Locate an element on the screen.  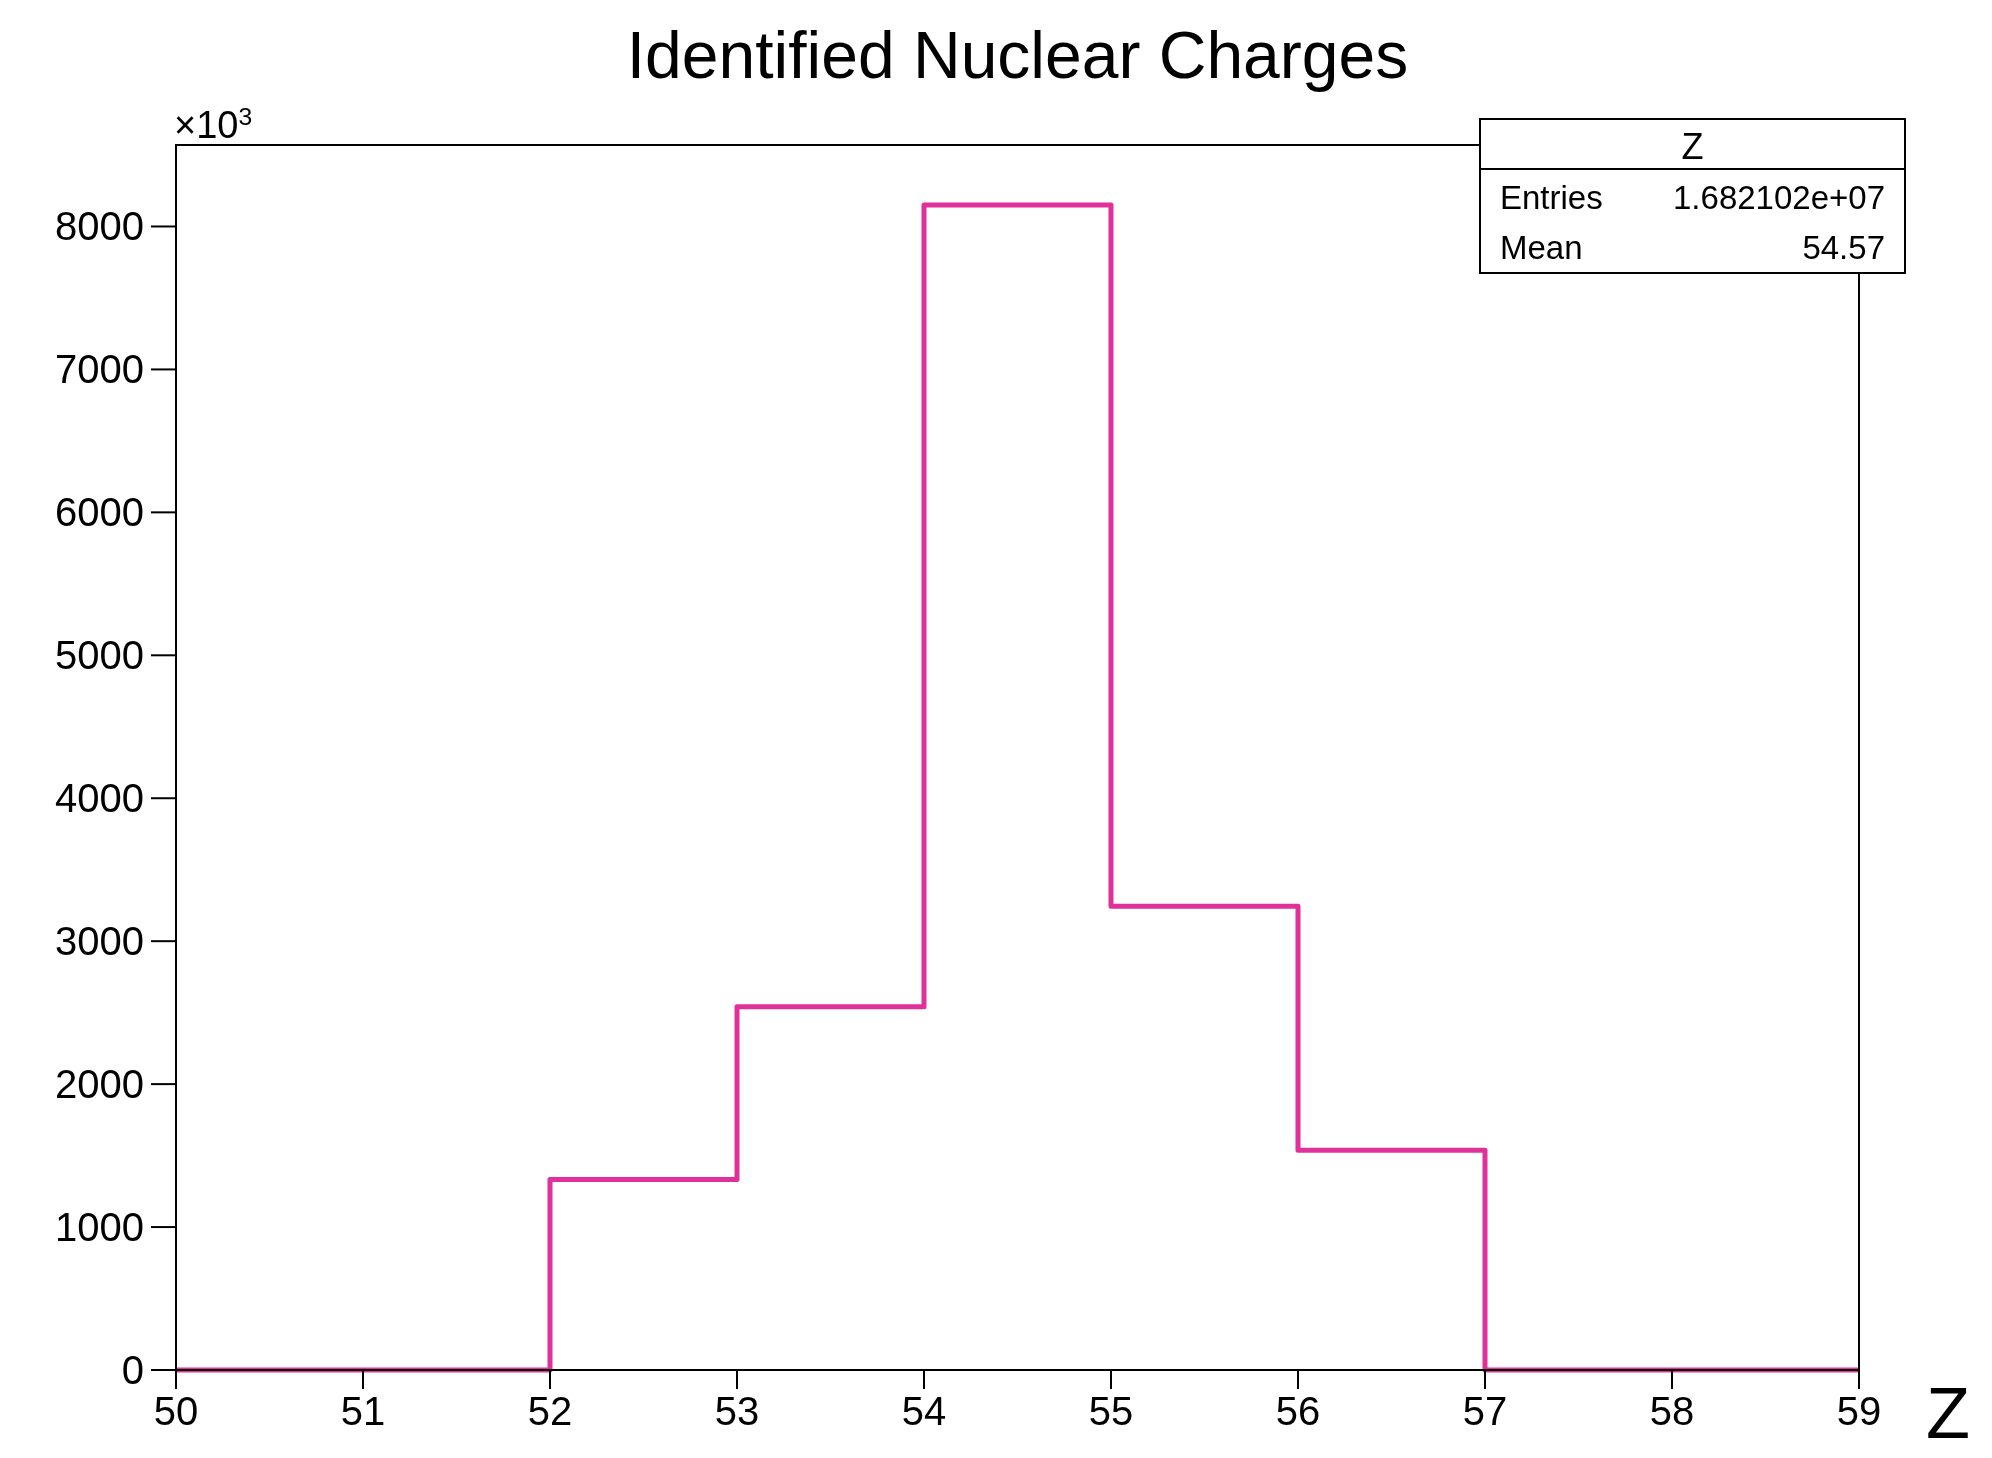
x-tick-label: 58 is located at coordinates (1672, 1411).